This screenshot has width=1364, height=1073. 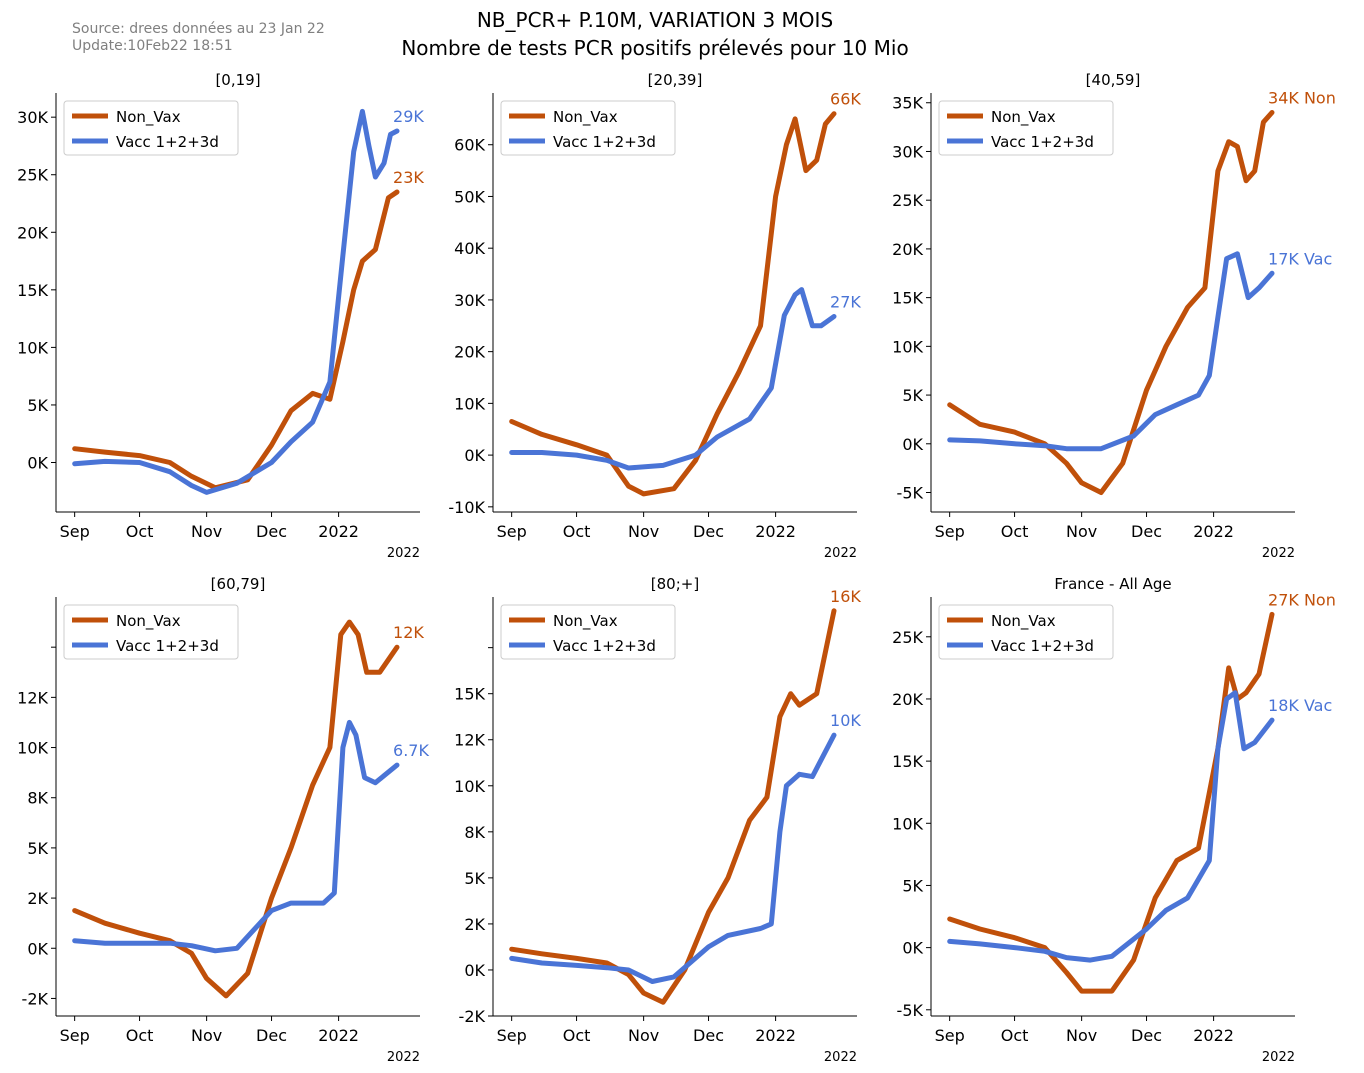 What do you see at coordinates (469, 145) in the screenshot?
I see `y-tick-label: 60K` at bounding box center [469, 145].